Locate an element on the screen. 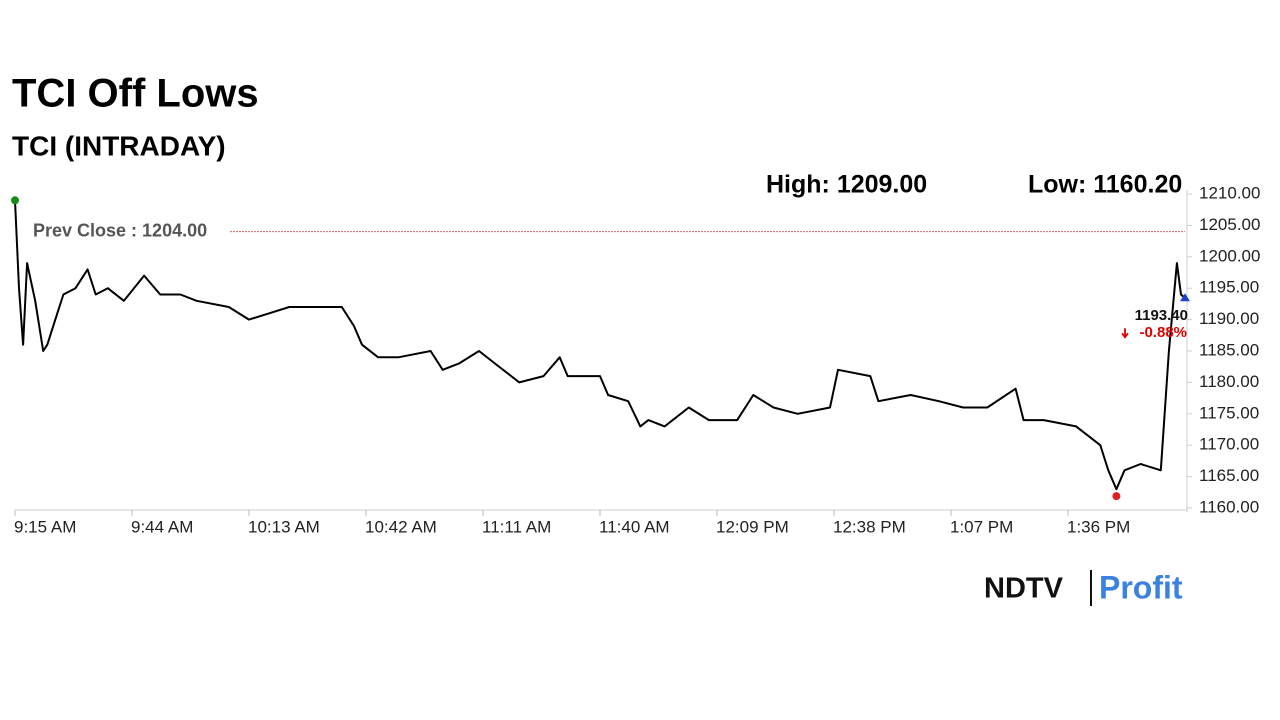 The height and width of the screenshot is (720, 1280). logo-brand: NDTV is located at coordinates (1024, 589).